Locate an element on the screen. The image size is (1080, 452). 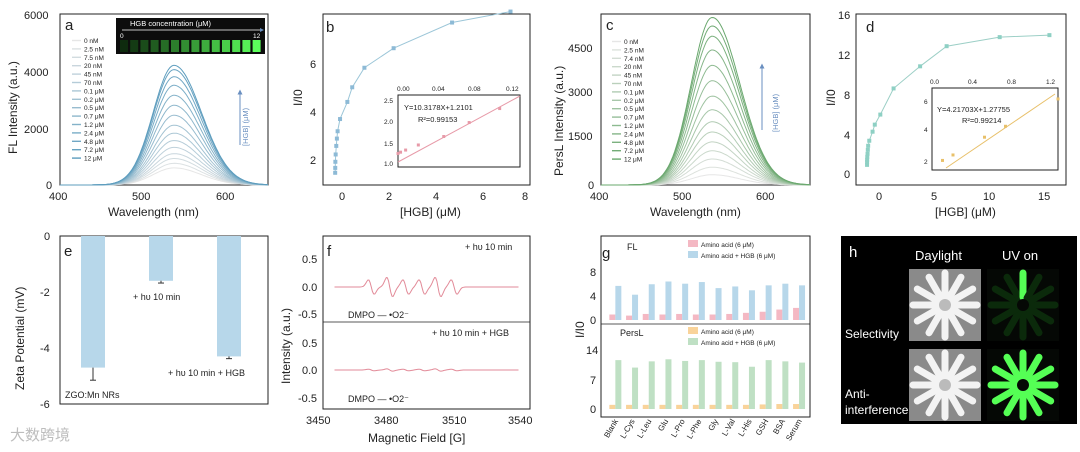
f-top-ytick-2: -0.5 is located at coordinates (307, 315).